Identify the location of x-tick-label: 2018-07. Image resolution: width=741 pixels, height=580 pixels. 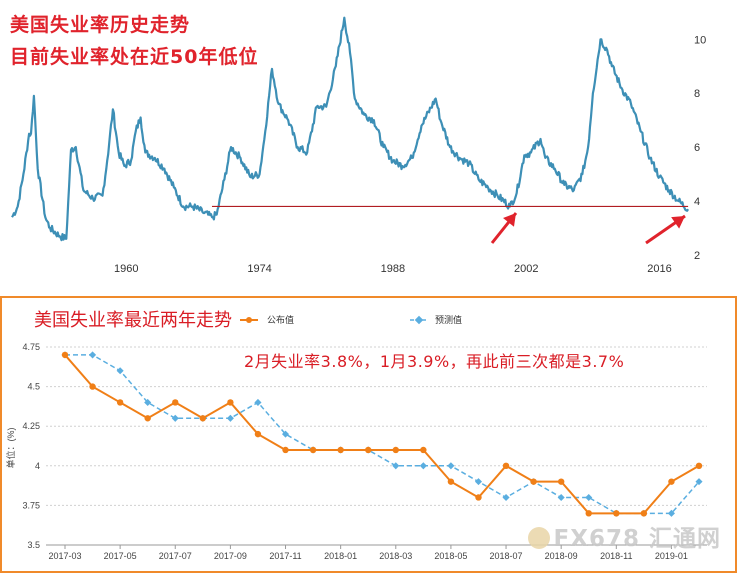
(506, 556).